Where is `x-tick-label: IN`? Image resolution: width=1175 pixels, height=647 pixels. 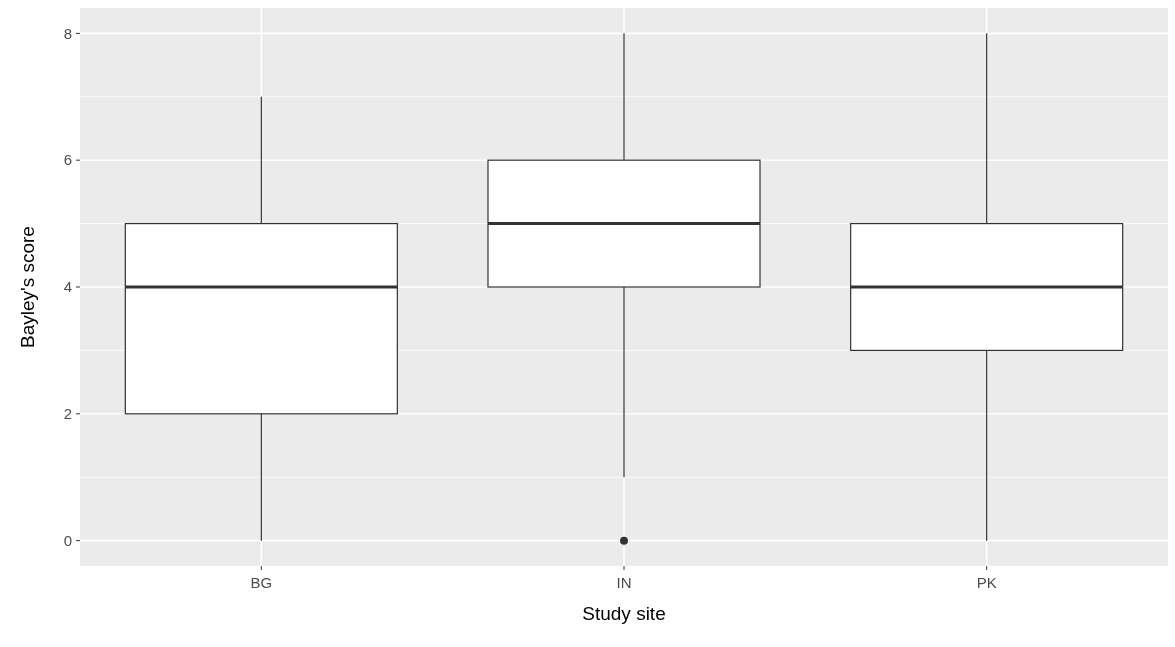
x-tick-label: IN is located at coordinates (624, 582).